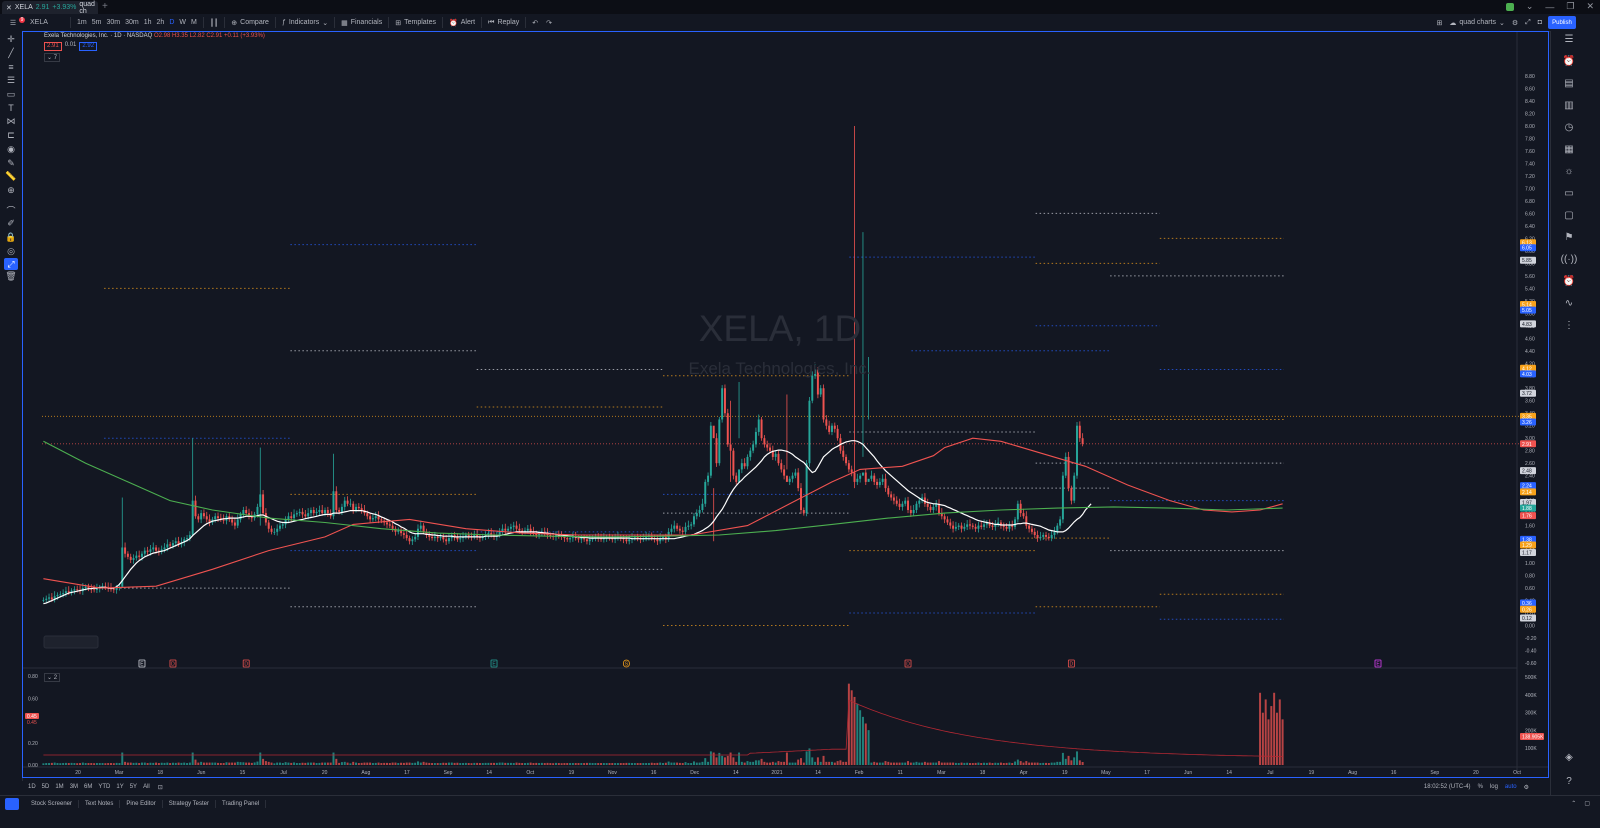 The image size is (1600, 828). Describe the element at coordinates (12, 803) in the screenshot. I see `chart-home-icon` at that location.